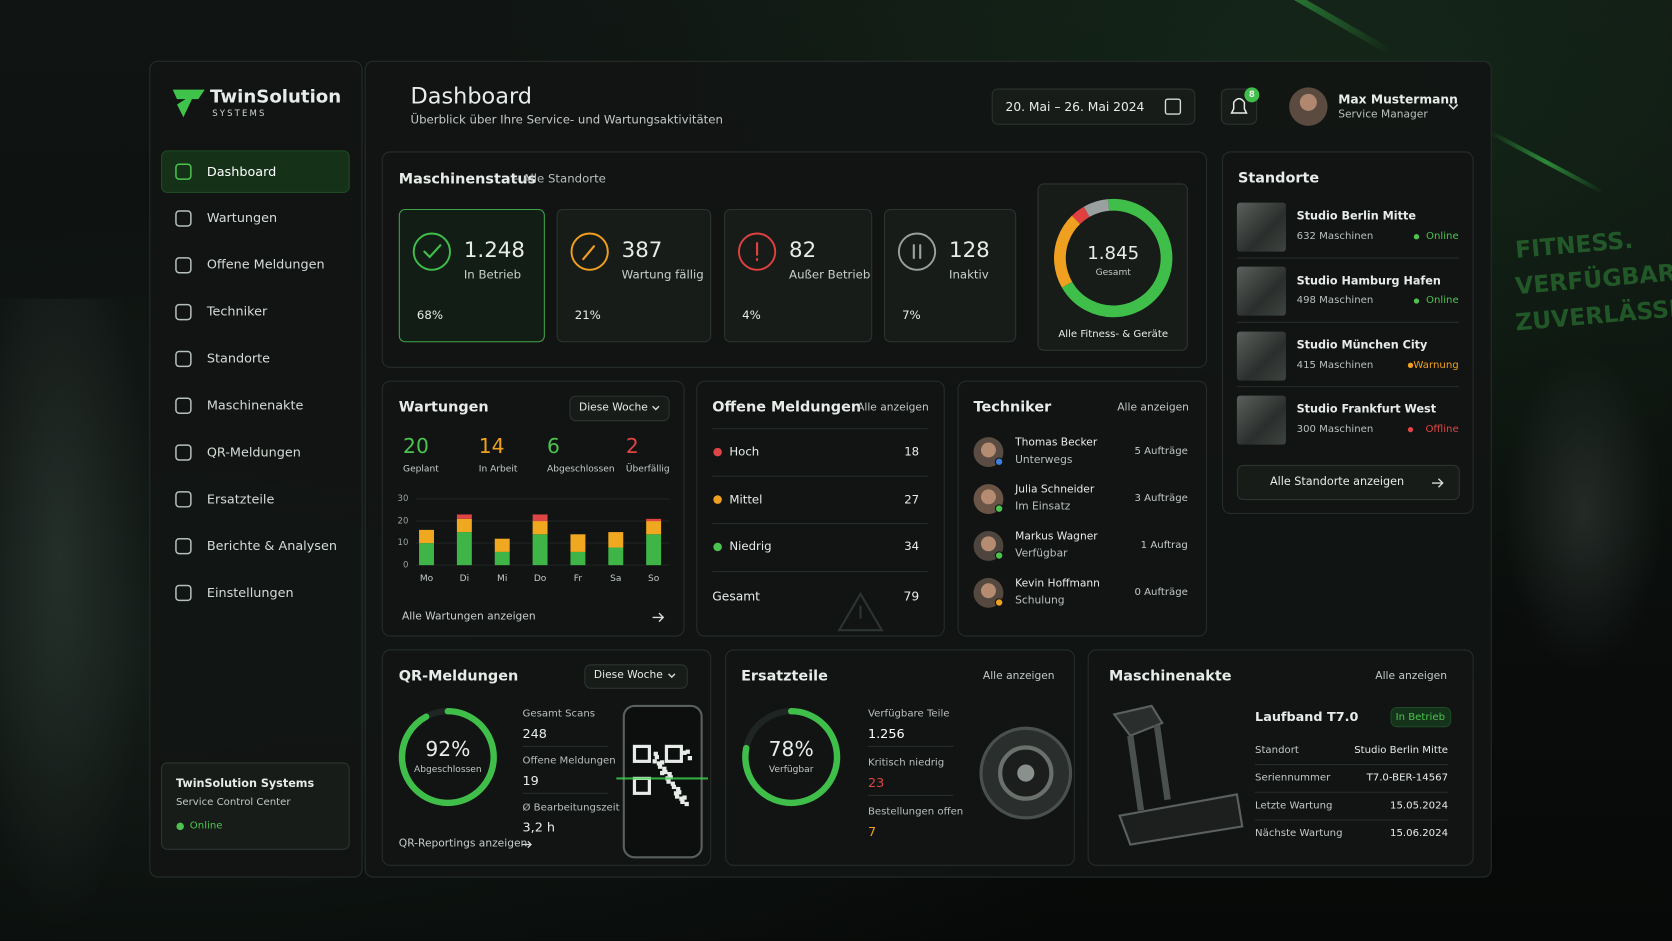 Image resolution: width=1672 pixels, height=941 pixels. I want to click on x-tick-label: Di, so click(464, 579).